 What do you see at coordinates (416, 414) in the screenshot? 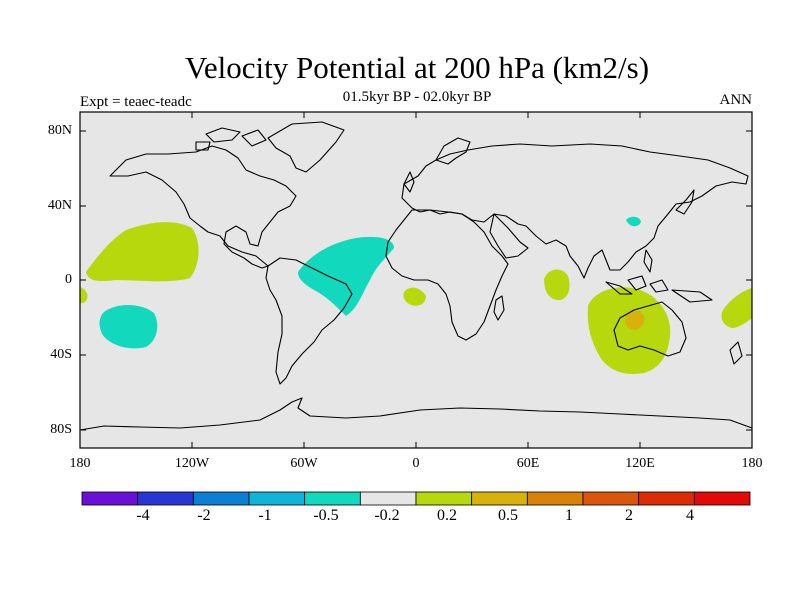
I see `coastline-antarctica` at bounding box center [416, 414].